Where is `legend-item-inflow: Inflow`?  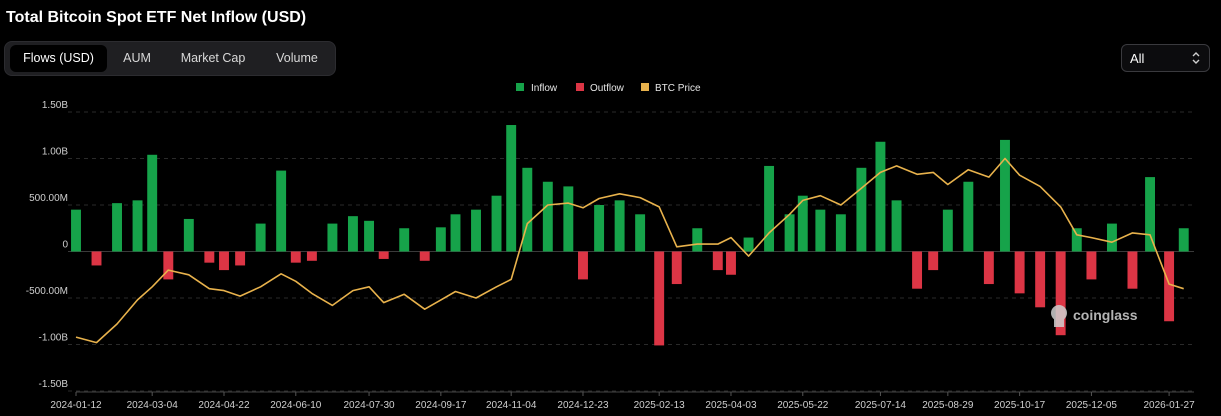 legend-item-inflow: Inflow is located at coordinates (537, 88).